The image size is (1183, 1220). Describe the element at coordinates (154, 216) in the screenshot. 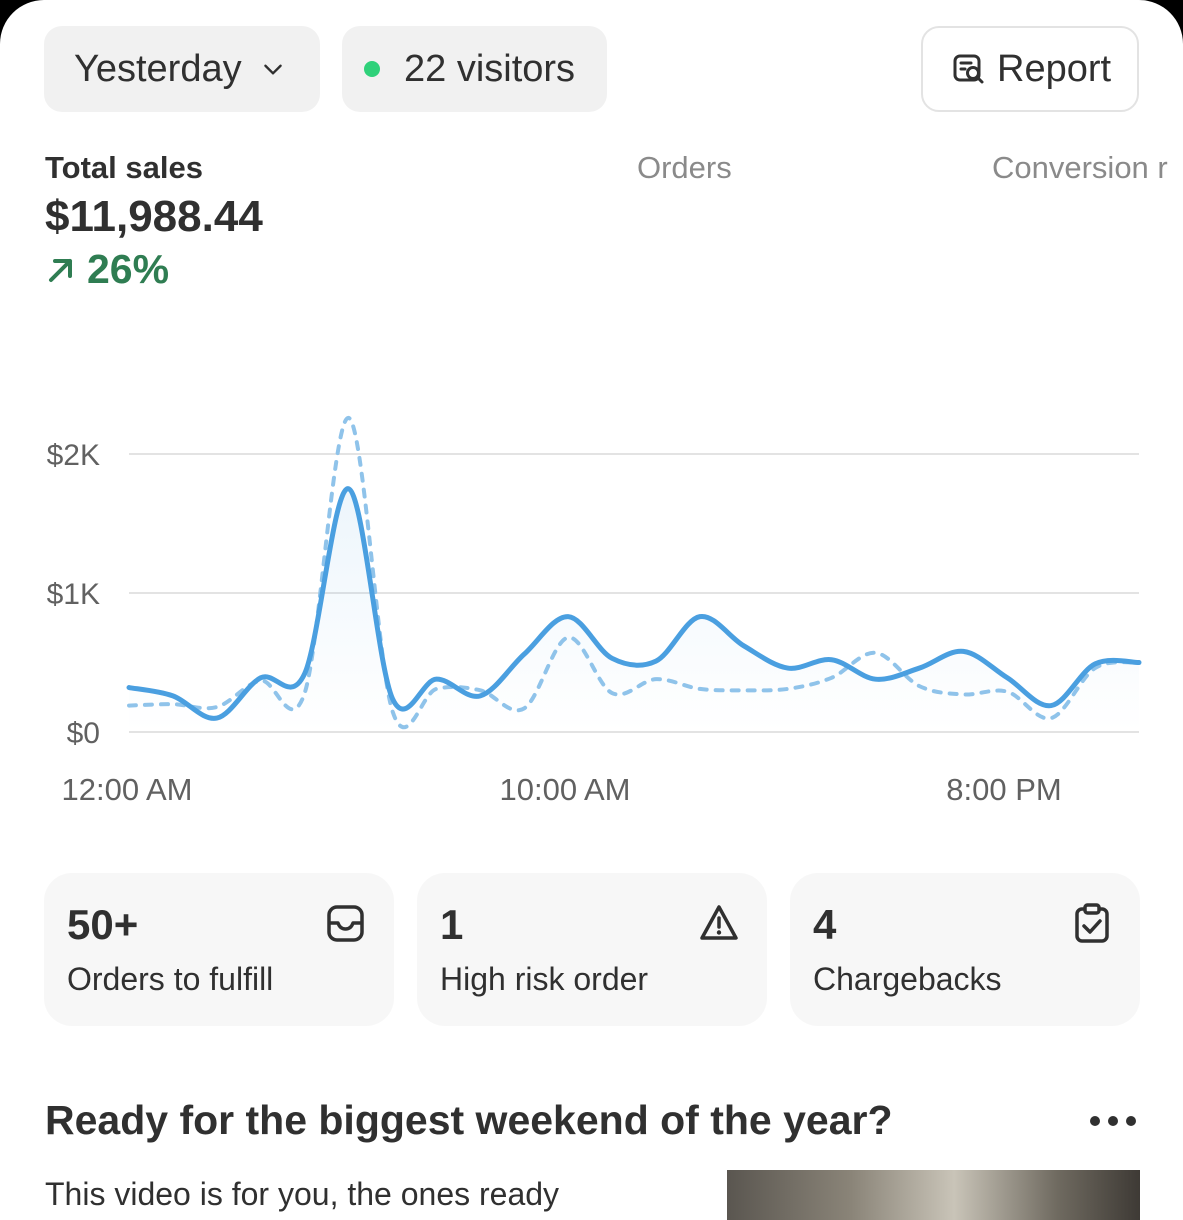

I see `total-sales-value: $11,988.44` at that location.